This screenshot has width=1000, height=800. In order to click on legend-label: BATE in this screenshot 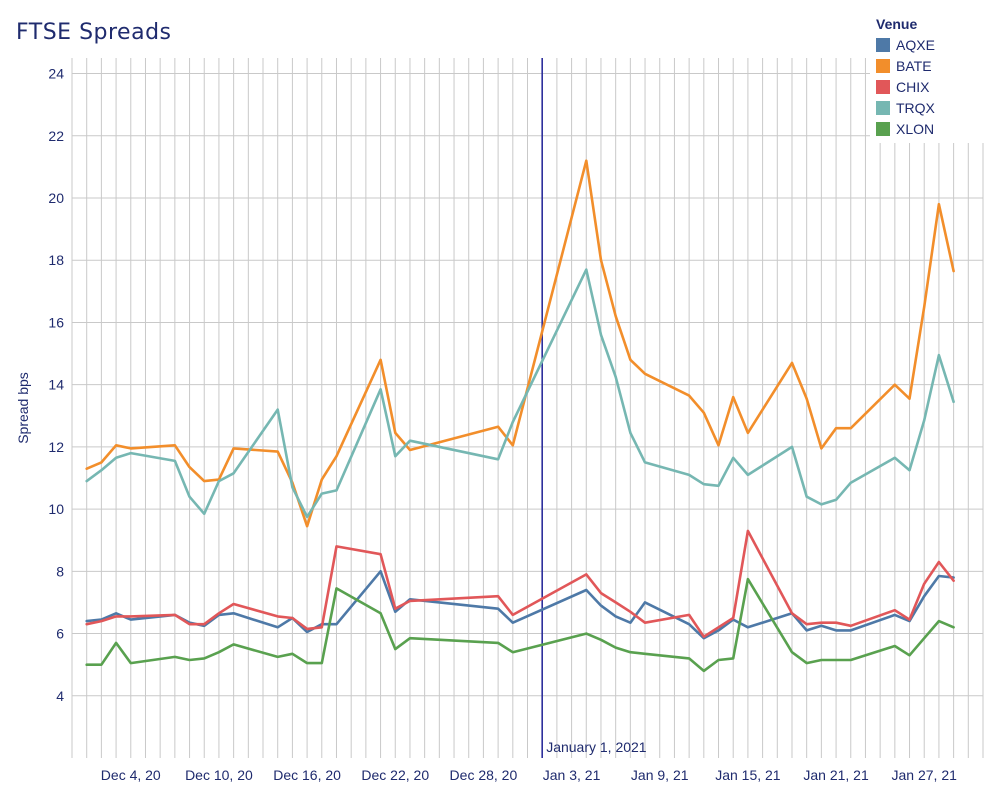, I will do `click(914, 65)`.